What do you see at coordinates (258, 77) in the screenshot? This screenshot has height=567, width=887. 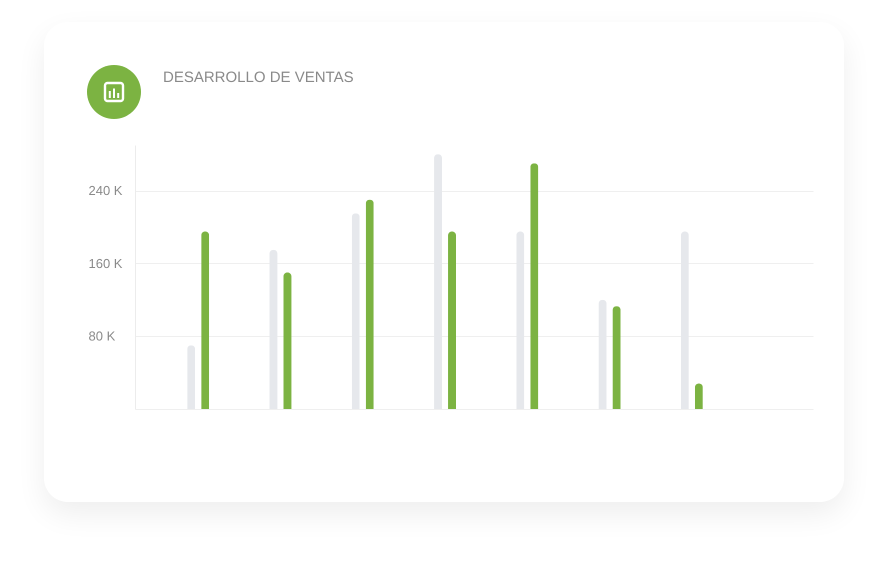 I see `chart-title: DESARROLLO DE VENTAS` at bounding box center [258, 77].